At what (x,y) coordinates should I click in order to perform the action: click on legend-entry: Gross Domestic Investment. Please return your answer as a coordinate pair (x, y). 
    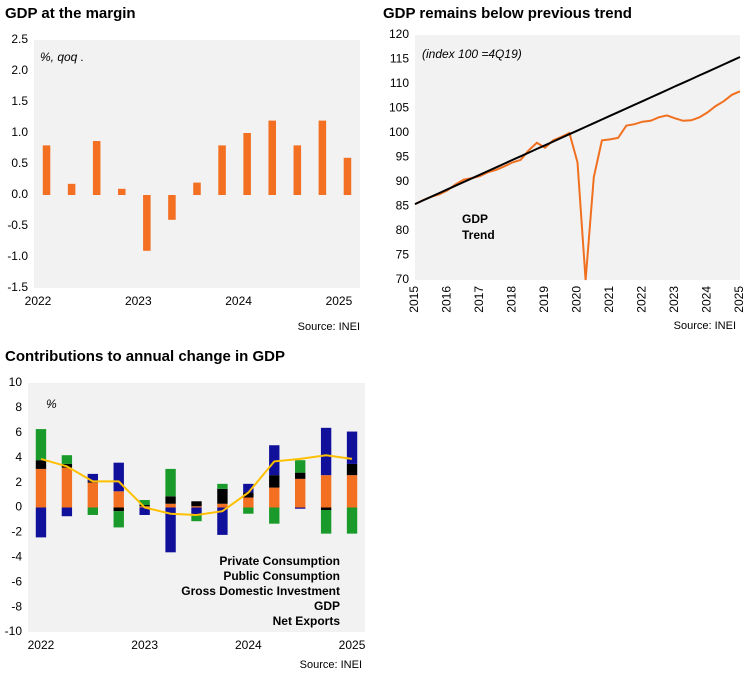
    Looking at the image, I should click on (260, 591).